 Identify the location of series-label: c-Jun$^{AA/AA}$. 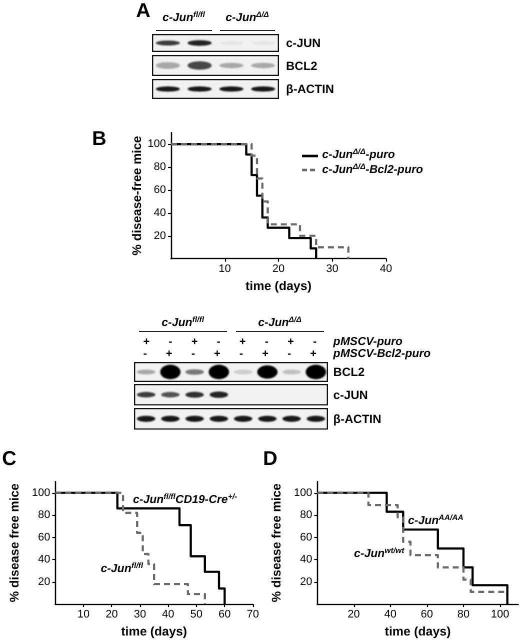
(436, 520).